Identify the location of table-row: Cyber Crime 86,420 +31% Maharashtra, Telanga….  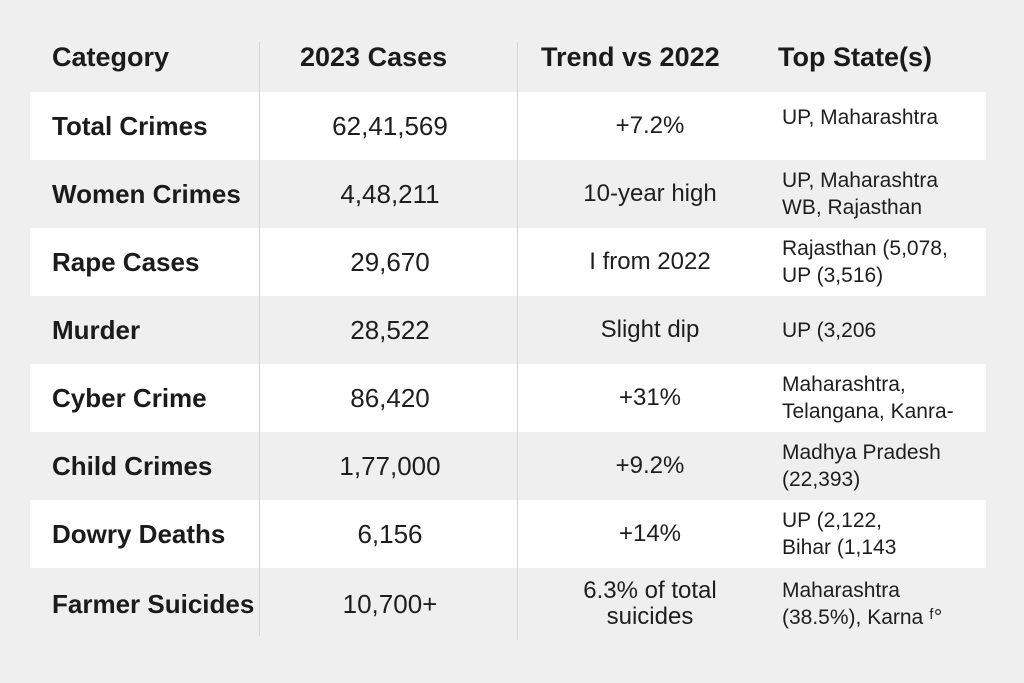
(508, 398).